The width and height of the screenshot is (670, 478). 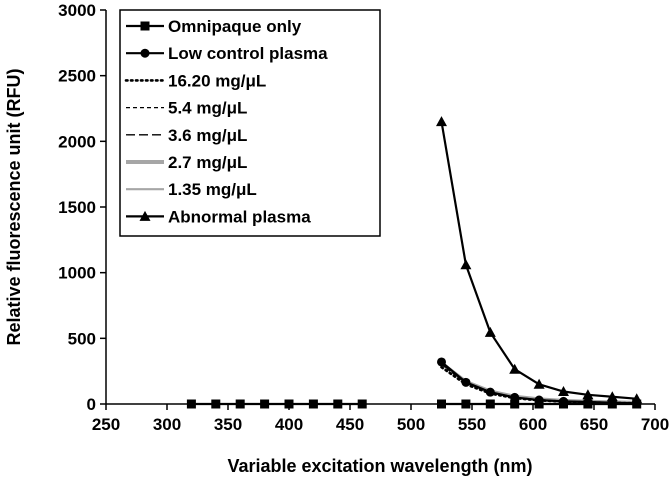 I want to click on y-tick-label: 500, so click(x=82, y=338).